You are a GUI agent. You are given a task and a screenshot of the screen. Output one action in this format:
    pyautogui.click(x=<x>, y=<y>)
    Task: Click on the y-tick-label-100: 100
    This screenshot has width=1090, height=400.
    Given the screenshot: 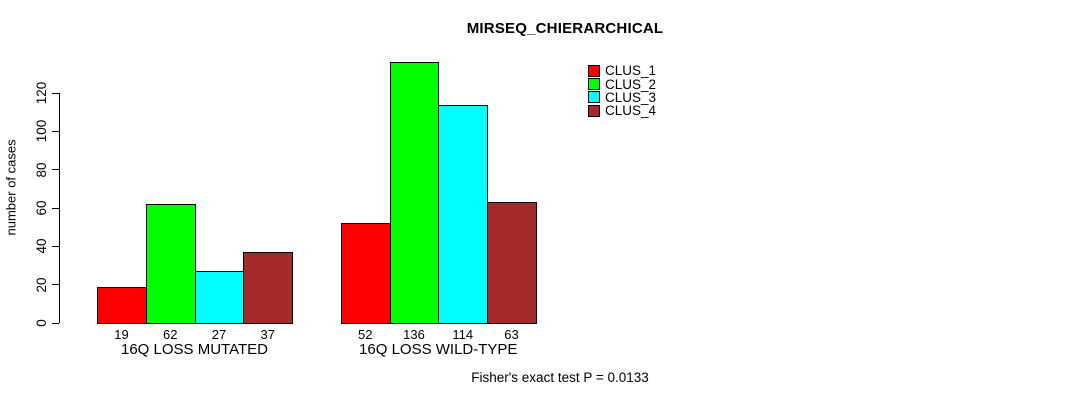 What is the action you would take?
    pyautogui.click(x=41, y=131)
    